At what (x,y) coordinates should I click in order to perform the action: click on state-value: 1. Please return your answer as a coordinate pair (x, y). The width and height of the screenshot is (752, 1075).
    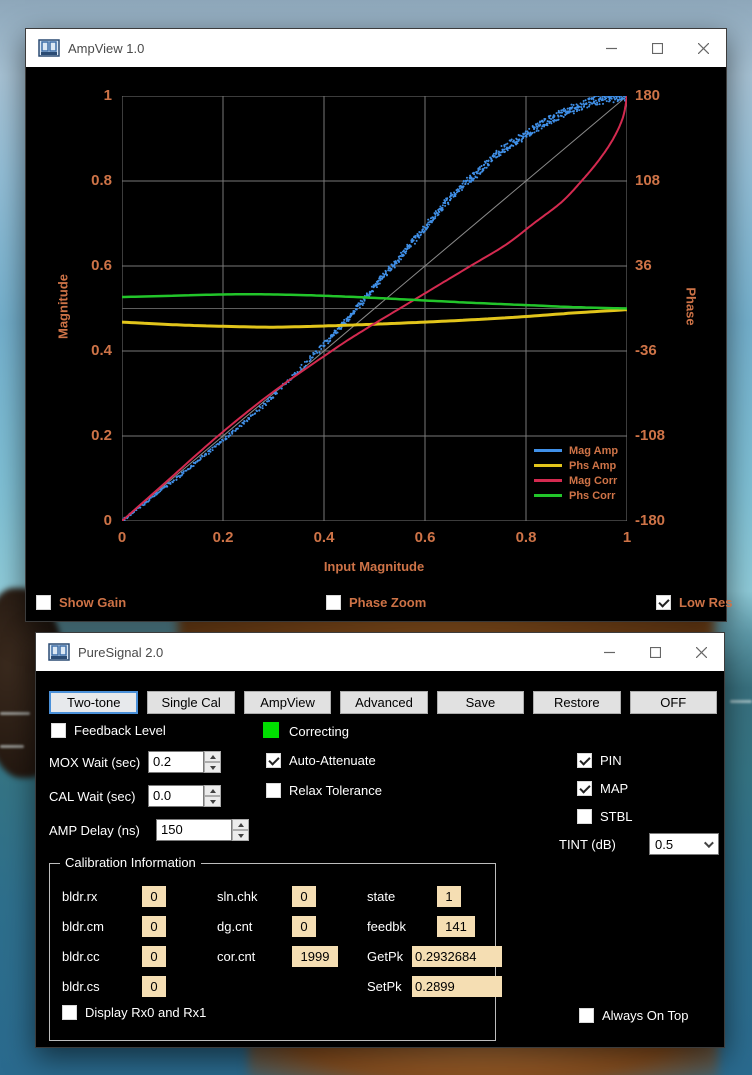
    Looking at the image, I should click on (449, 896).